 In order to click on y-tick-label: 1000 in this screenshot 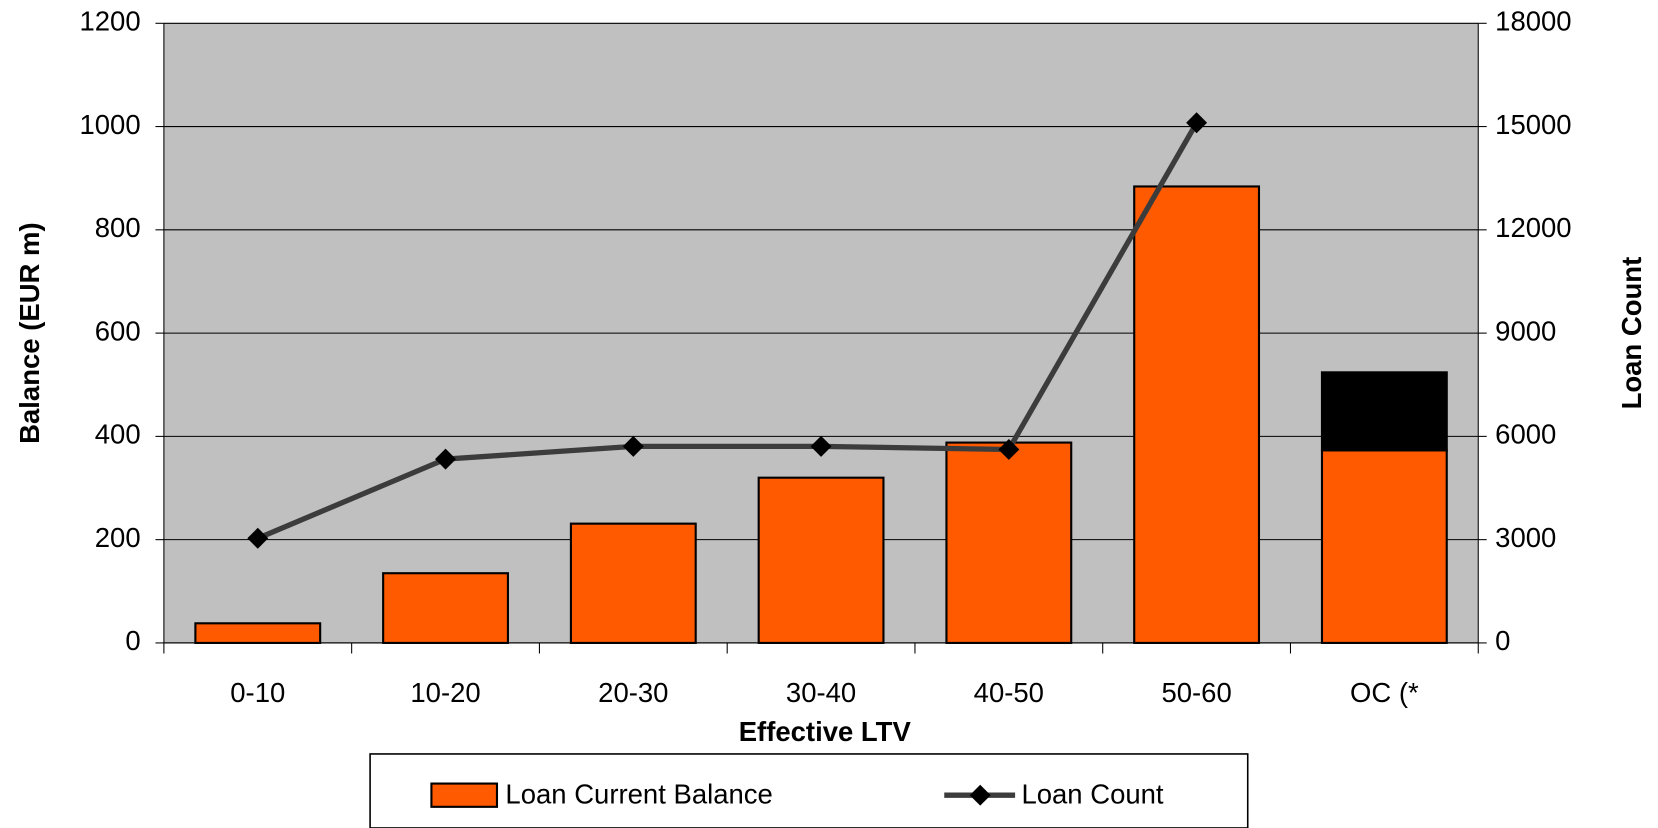, I will do `click(109, 124)`.